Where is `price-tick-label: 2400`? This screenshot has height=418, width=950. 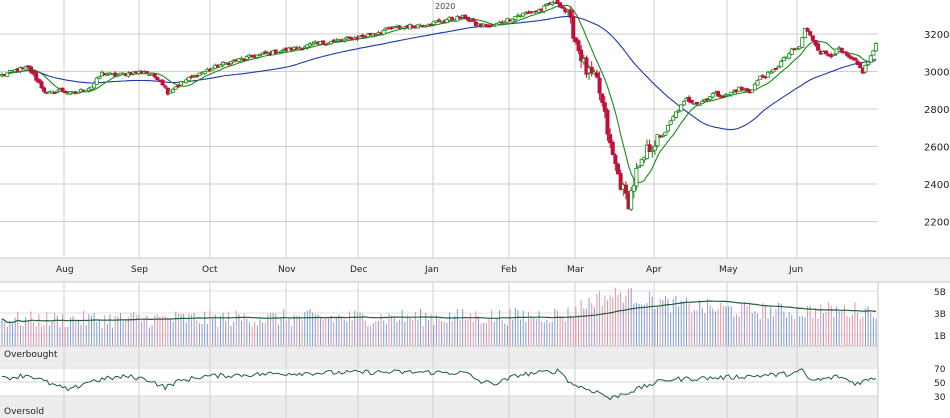
price-tick-label: 2400 is located at coordinates (936, 185).